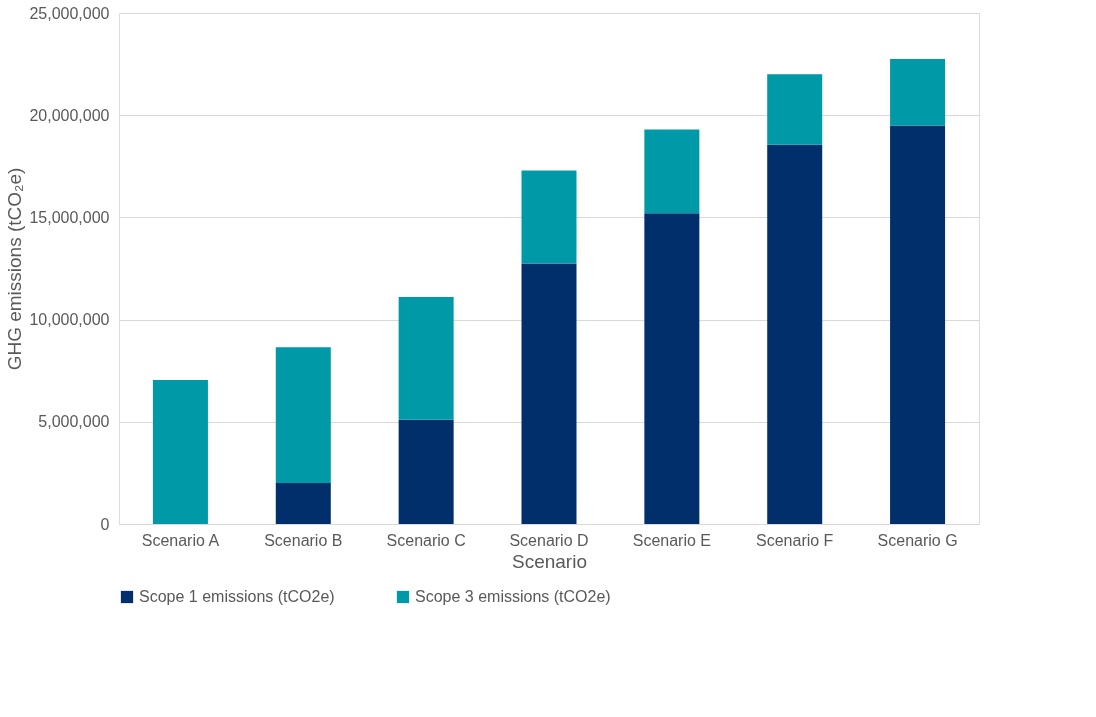 The width and height of the screenshot is (1096, 717). What do you see at coordinates (671, 540) in the screenshot?
I see `x-tick-label: Scenario E` at bounding box center [671, 540].